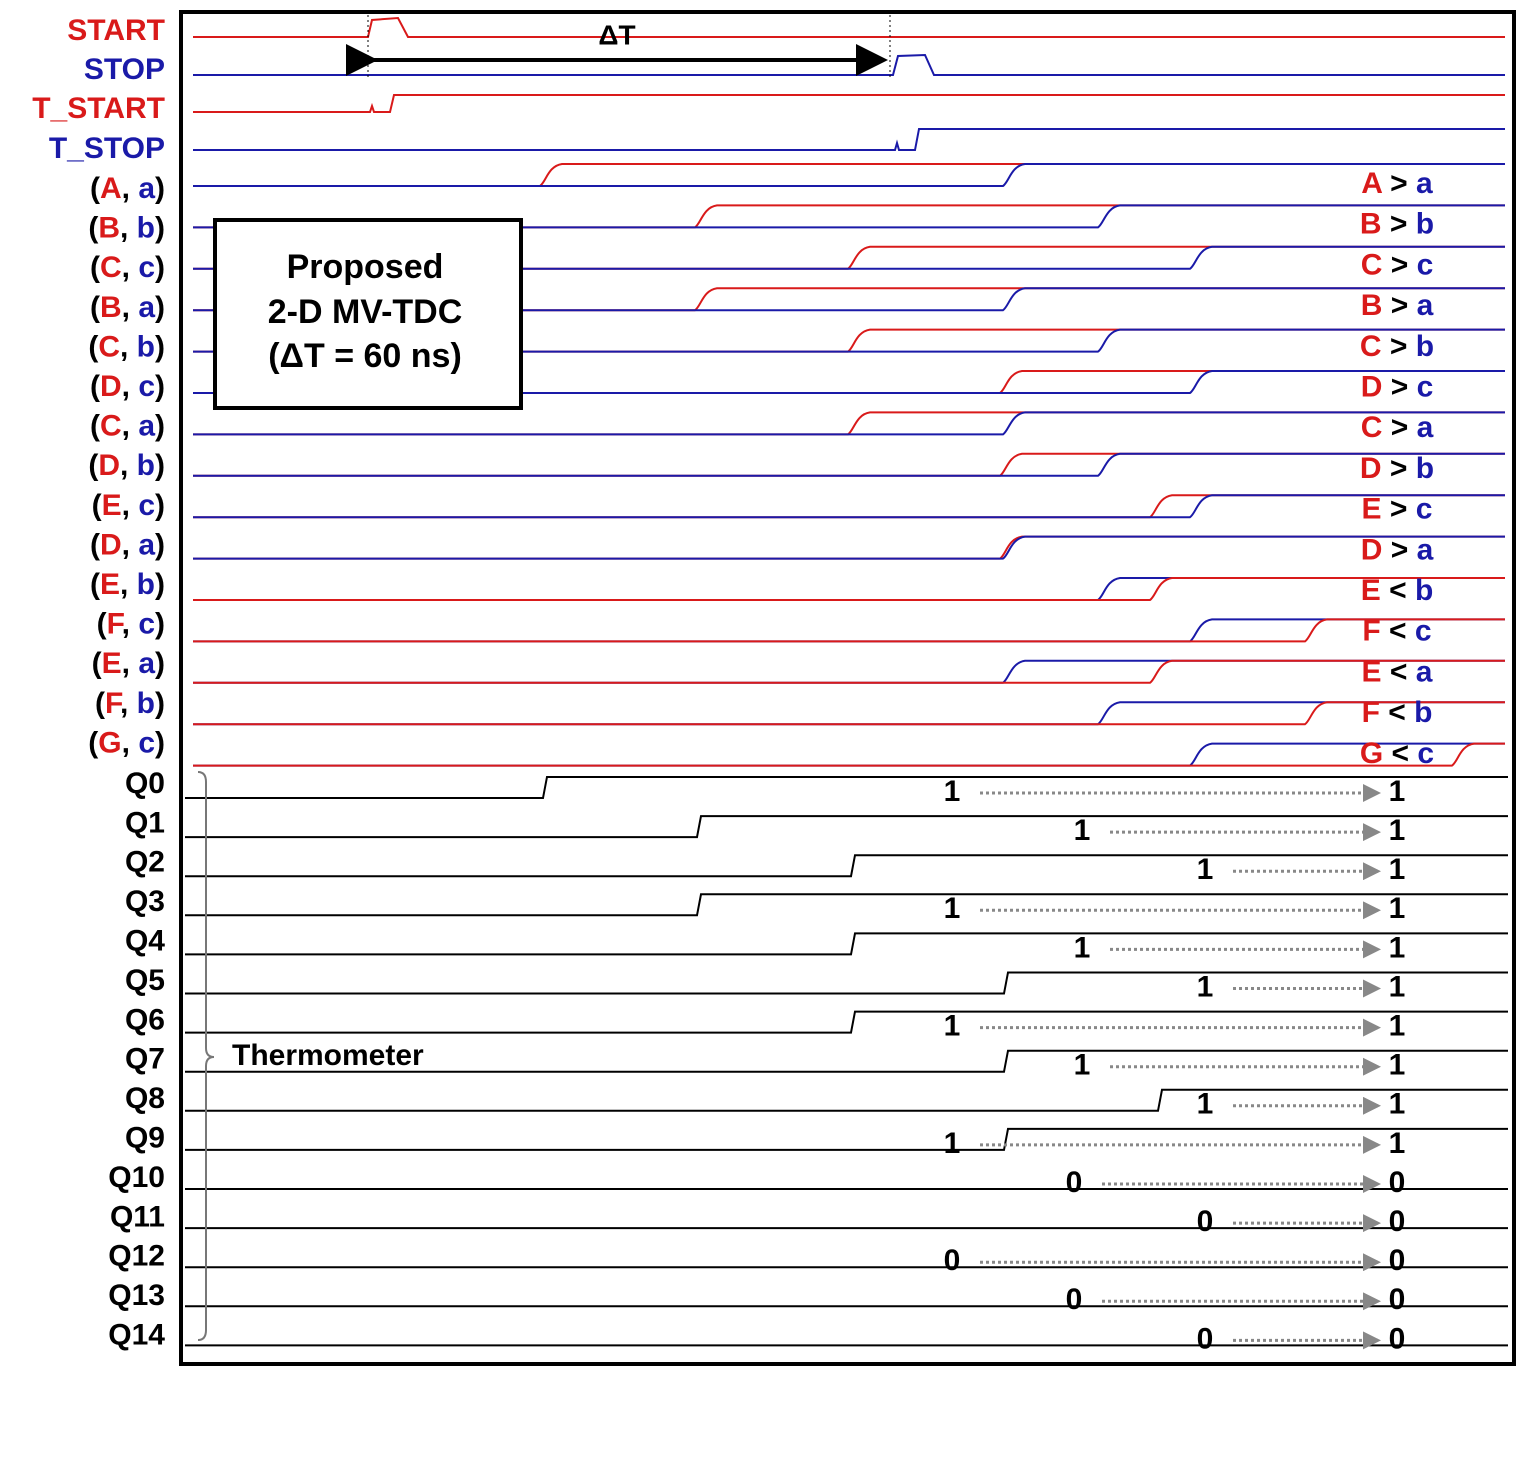 Image resolution: width=1517 pixels, height=1463 pixels. I want to click on comparison-part: G, so click(1371, 753).